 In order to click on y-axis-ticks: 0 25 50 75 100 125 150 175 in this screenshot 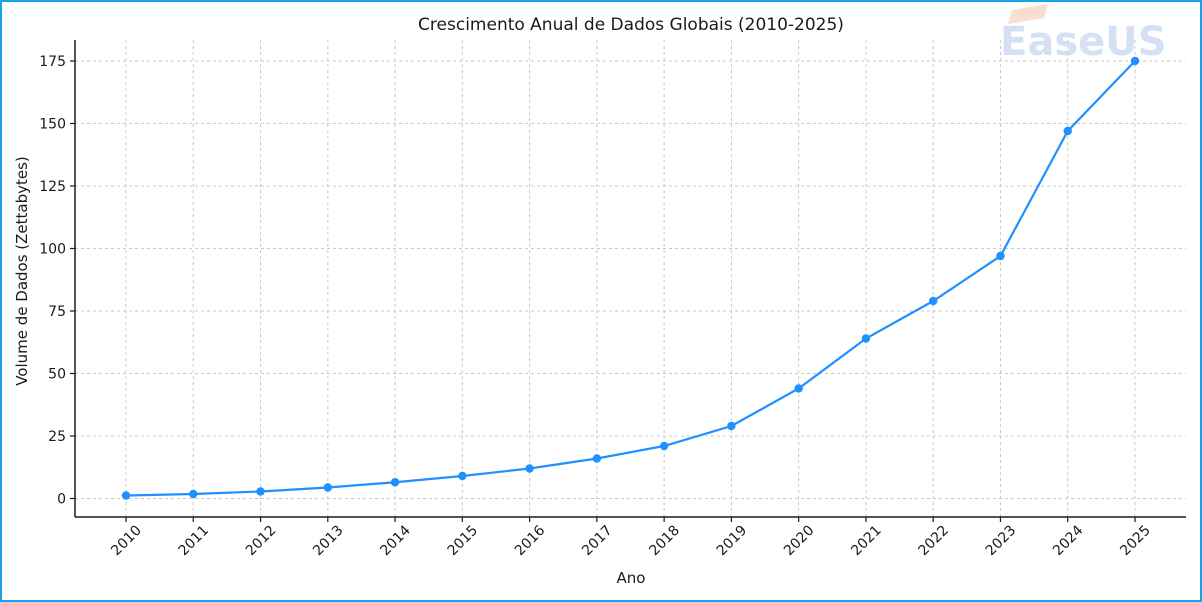, I will do `click(57, 281)`.